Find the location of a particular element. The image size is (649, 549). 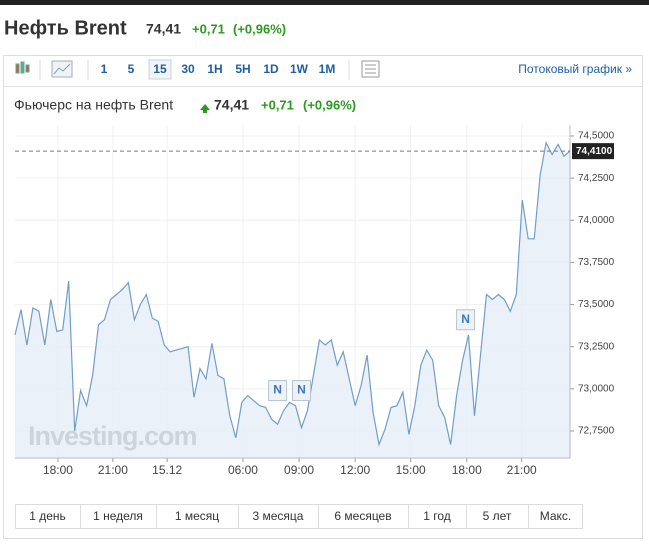

interval-selected is located at coordinates (160, 69).